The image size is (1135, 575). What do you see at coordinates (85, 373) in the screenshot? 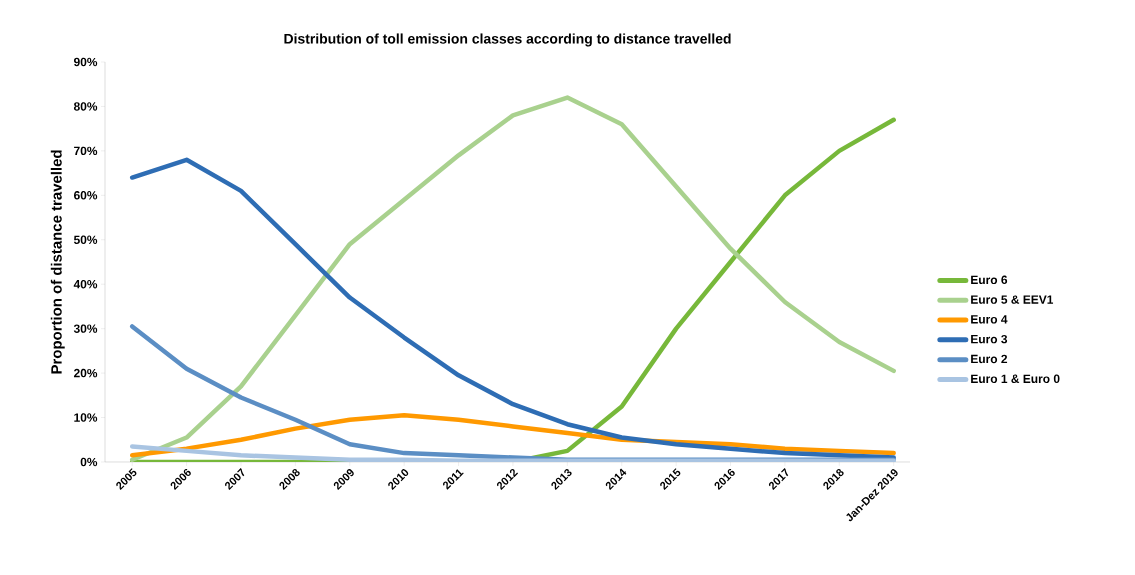
I see `y-tick-label: 20%` at bounding box center [85, 373].